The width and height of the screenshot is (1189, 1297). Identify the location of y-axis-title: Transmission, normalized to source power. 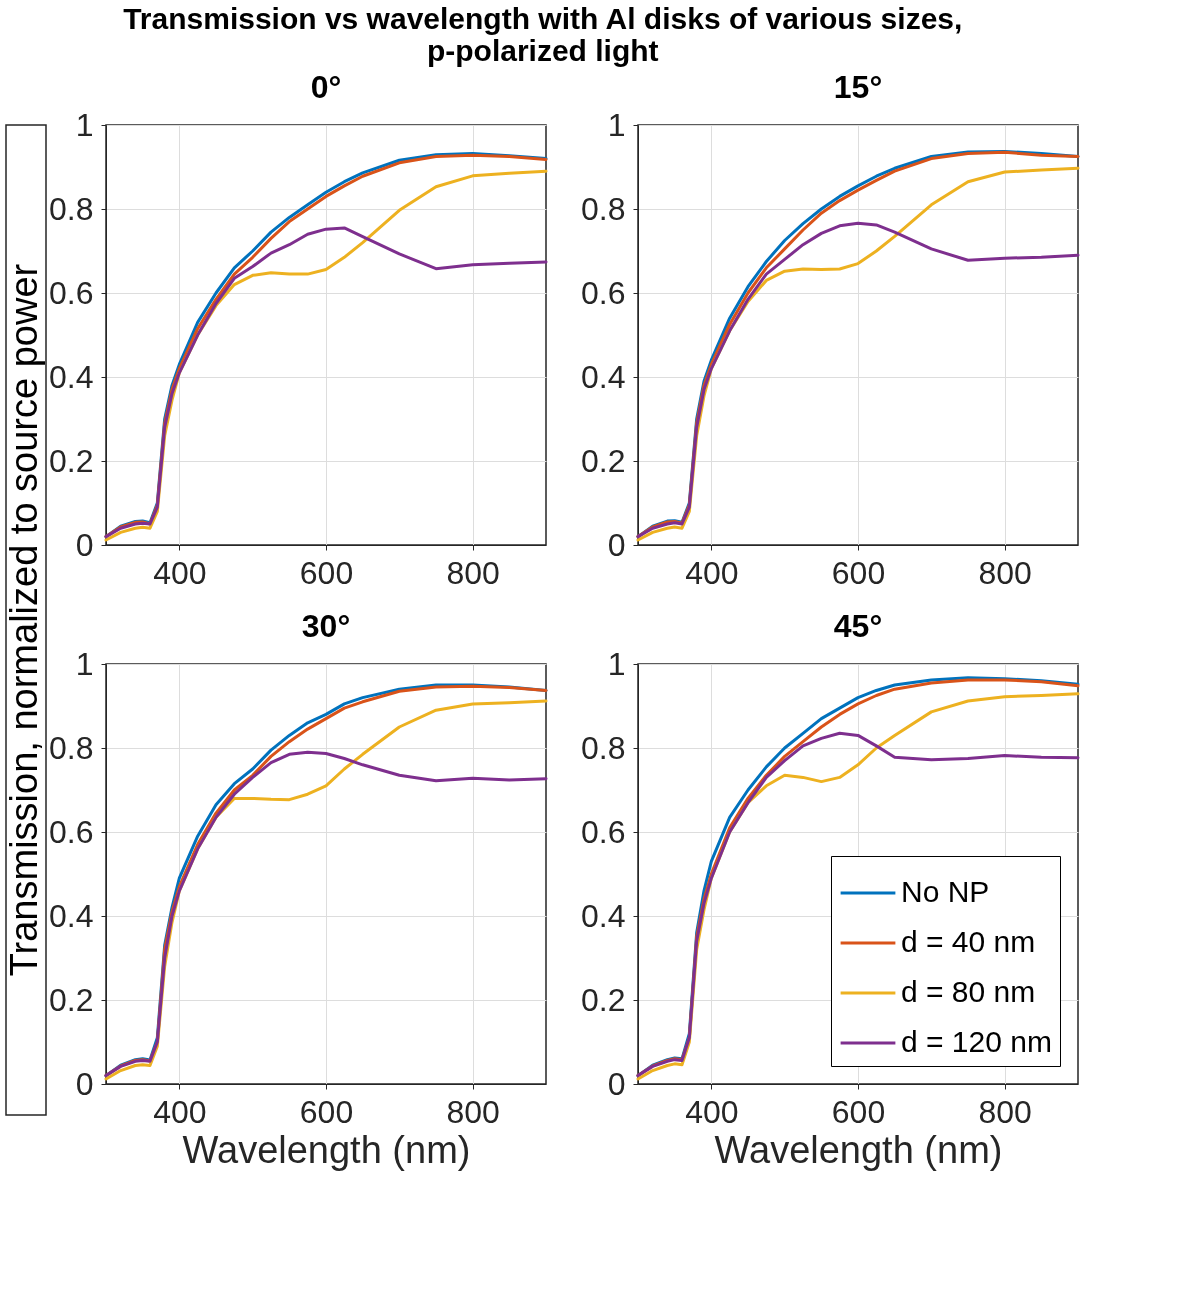
(24, 620).